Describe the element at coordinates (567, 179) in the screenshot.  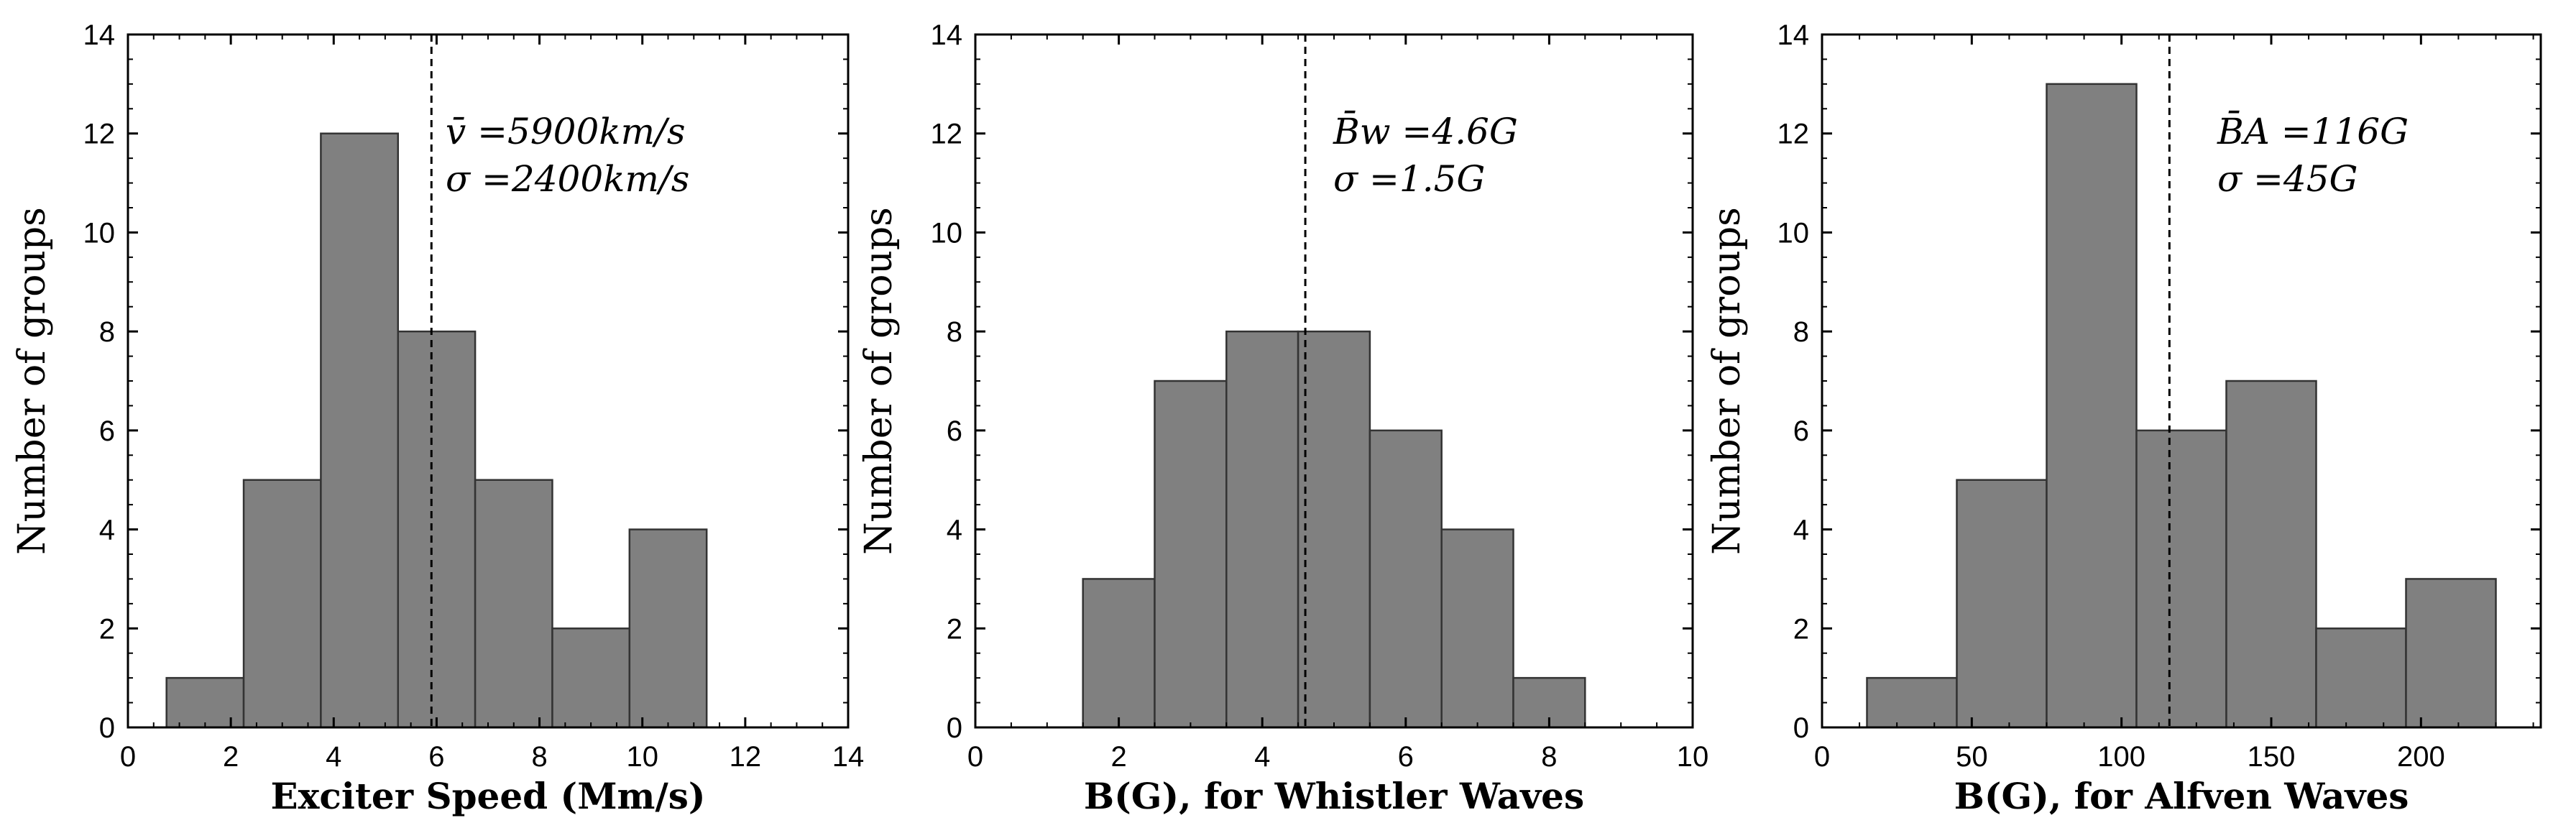
I see `sigma-annotation: σ =2400km/s` at that location.